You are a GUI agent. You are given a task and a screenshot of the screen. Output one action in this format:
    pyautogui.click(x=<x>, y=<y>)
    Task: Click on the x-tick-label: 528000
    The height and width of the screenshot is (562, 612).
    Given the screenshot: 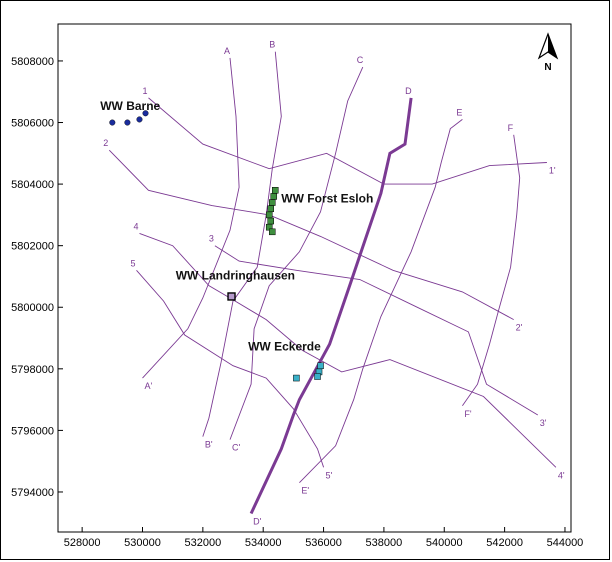 What is the action you would take?
    pyautogui.click(x=82, y=543)
    